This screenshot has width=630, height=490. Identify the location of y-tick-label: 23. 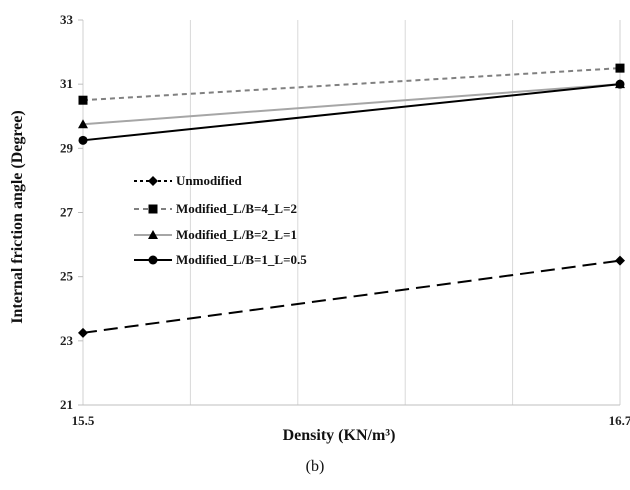
(67, 340).